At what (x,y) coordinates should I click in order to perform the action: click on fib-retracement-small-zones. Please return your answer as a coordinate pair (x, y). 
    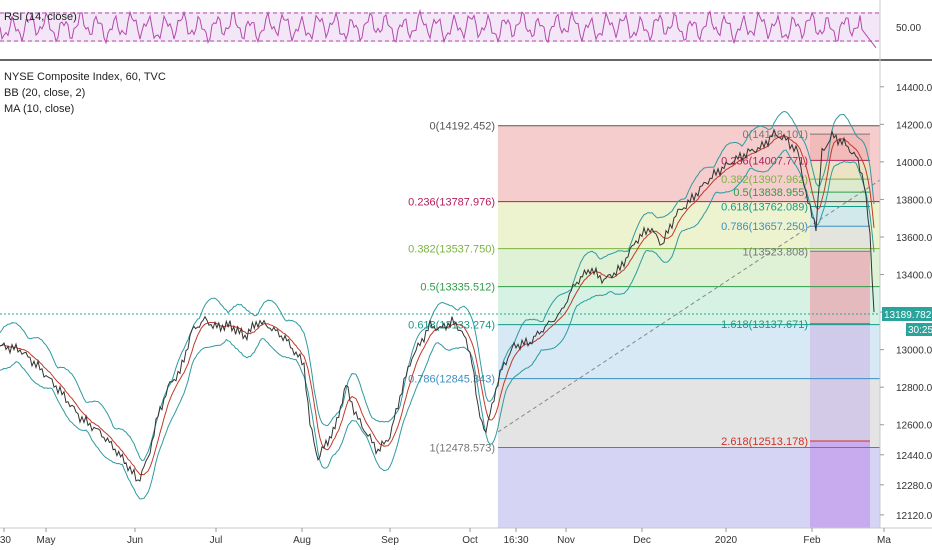
    Looking at the image, I should click on (840, 331).